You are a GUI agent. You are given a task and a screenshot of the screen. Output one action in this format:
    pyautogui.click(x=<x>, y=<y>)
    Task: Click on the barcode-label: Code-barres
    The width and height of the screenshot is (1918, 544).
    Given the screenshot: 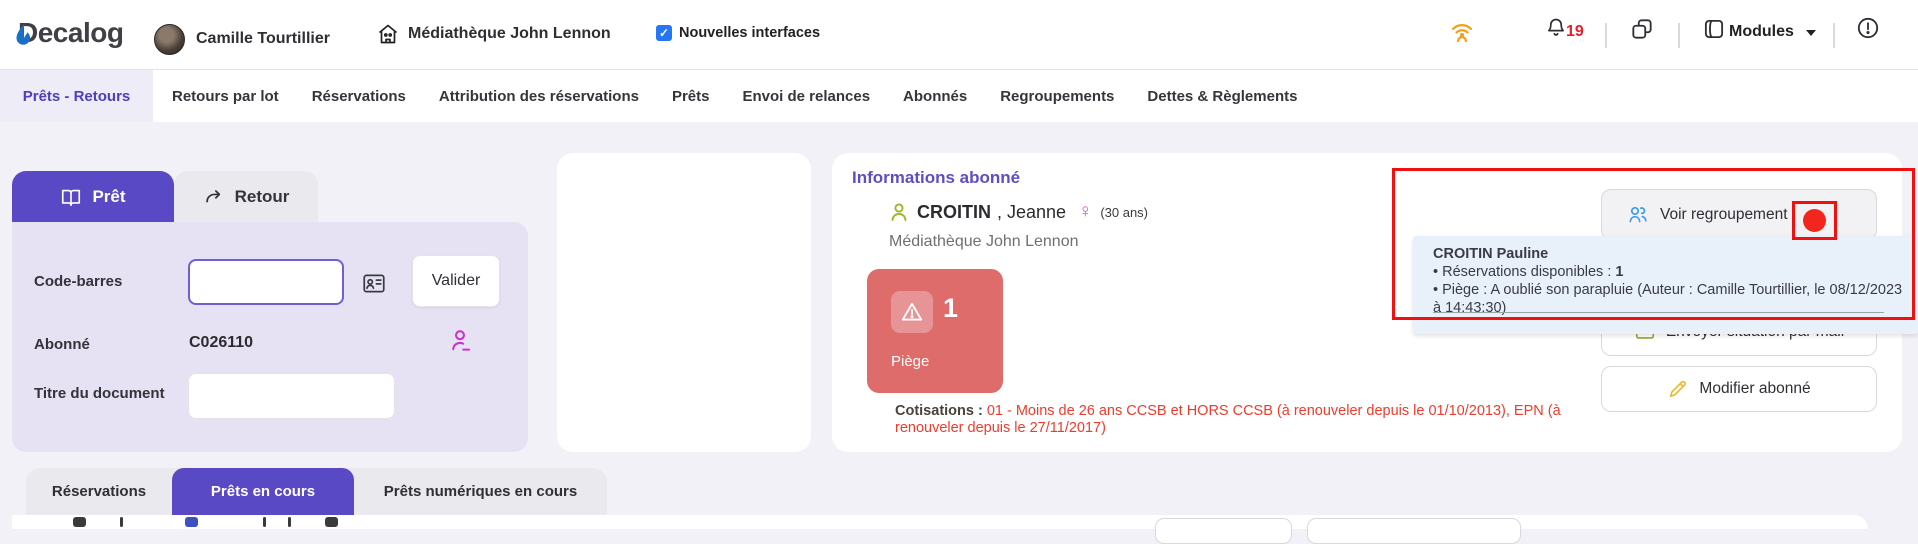 What is the action you would take?
    pyautogui.click(x=78, y=281)
    